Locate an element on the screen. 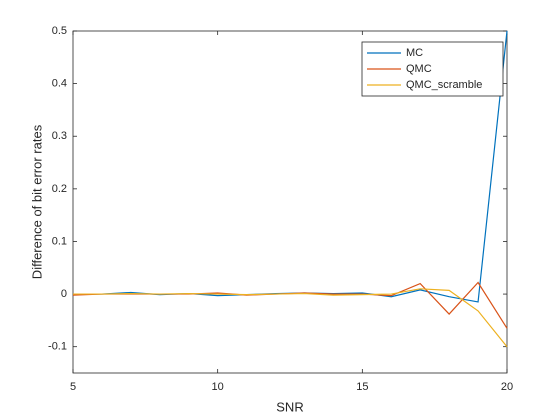 The width and height of the screenshot is (560, 420). legend: MC QMC QMC_scramble is located at coordinates (432, 69).